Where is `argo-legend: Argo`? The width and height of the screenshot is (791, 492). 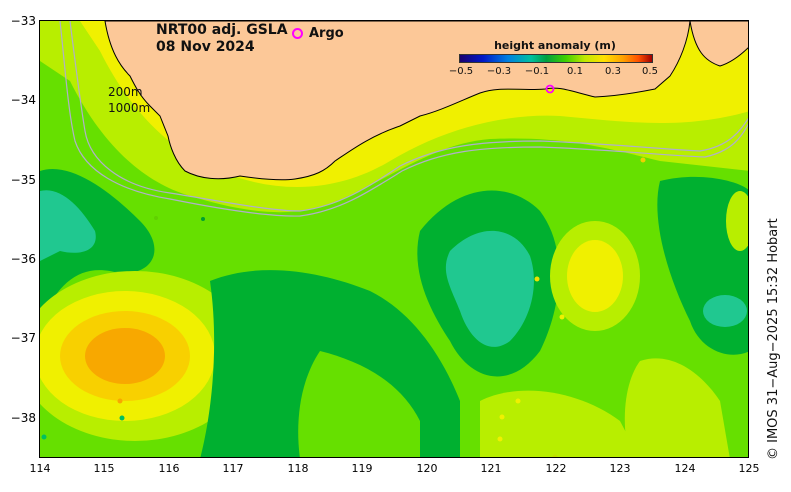 argo-legend: Argo is located at coordinates (318, 33).